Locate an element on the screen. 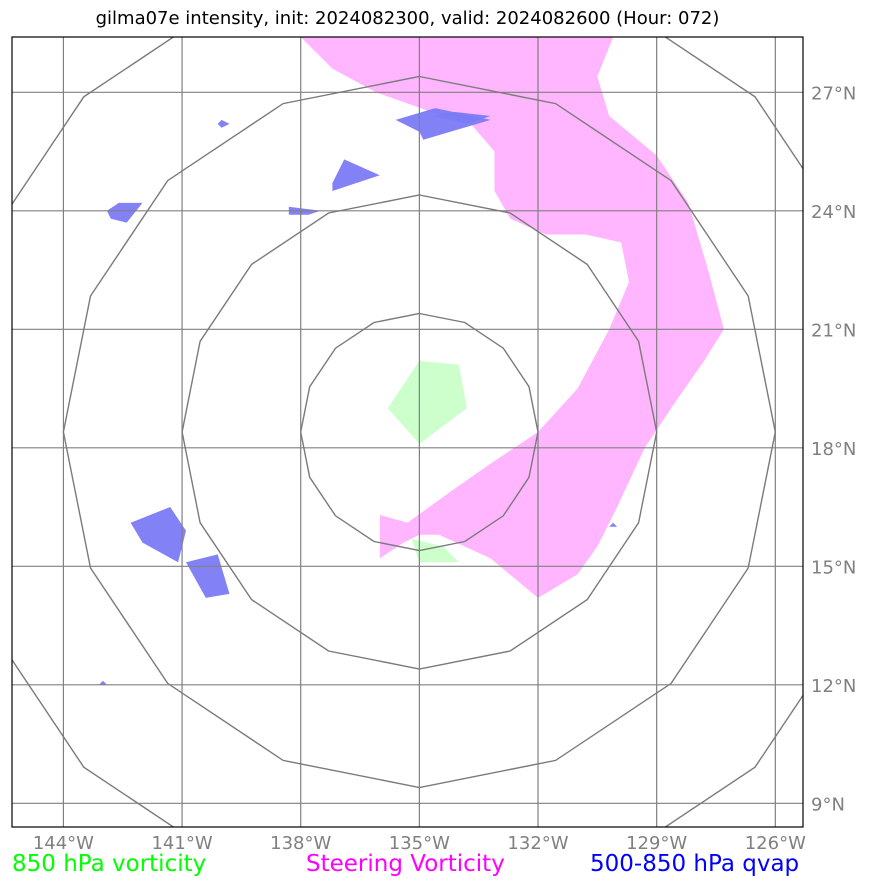 Image resolution: width=873 pixels, height=891 pixels. latitude-tick-label: 12°N is located at coordinates (833, 686).